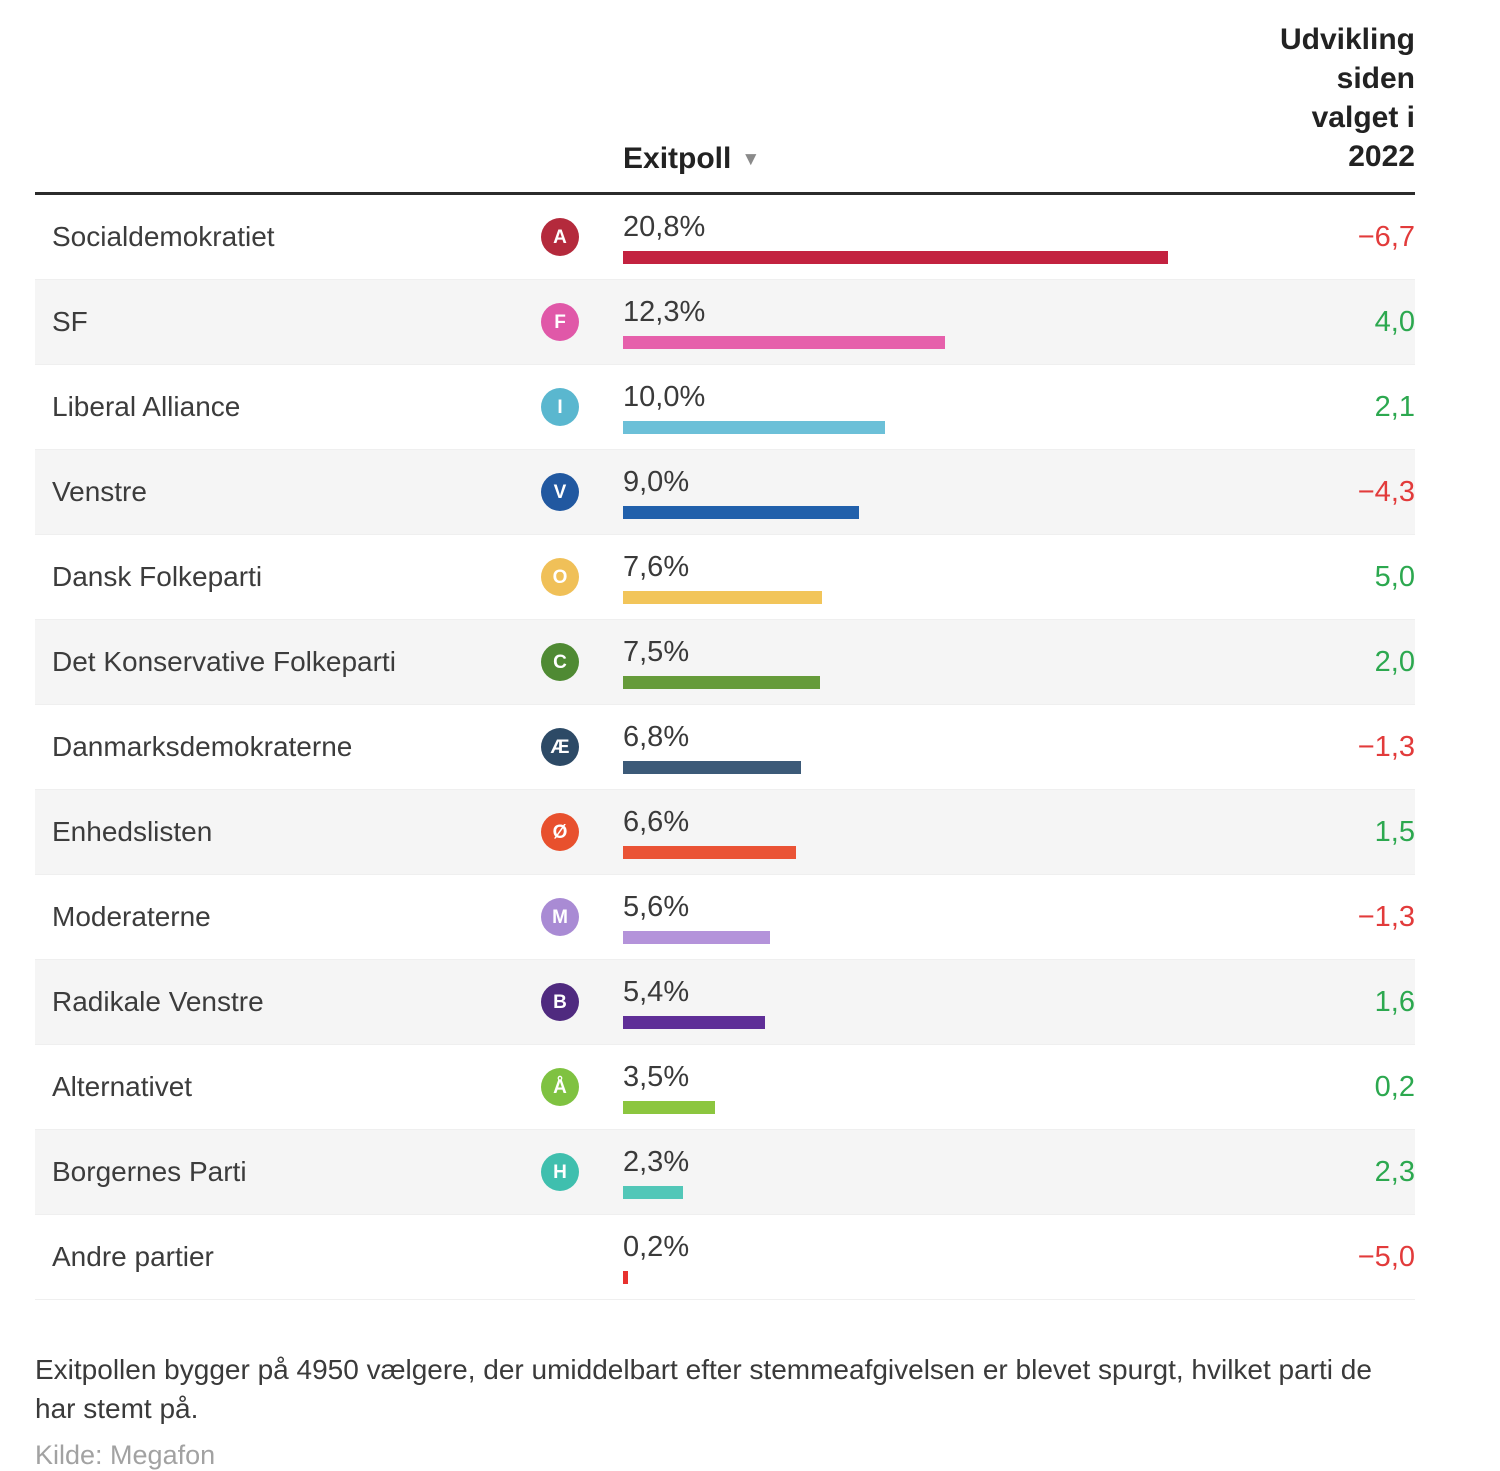  I want to click on party-name: Liberal Alliance, so click(146, 406).